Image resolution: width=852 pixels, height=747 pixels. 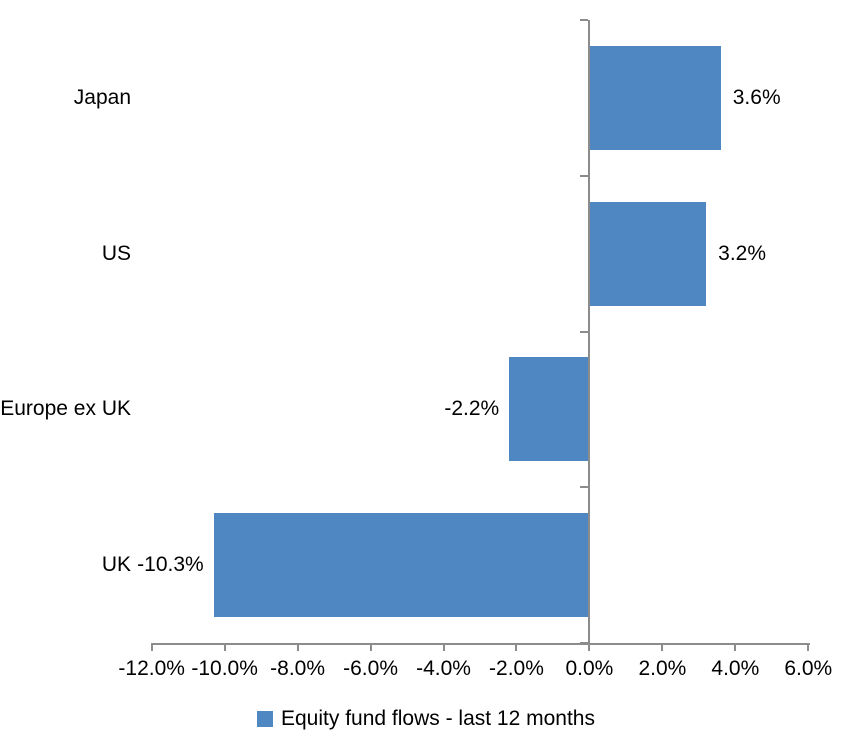 I want to click on x-axis-tick-label: 6.0%, so click(x=808, y=668).